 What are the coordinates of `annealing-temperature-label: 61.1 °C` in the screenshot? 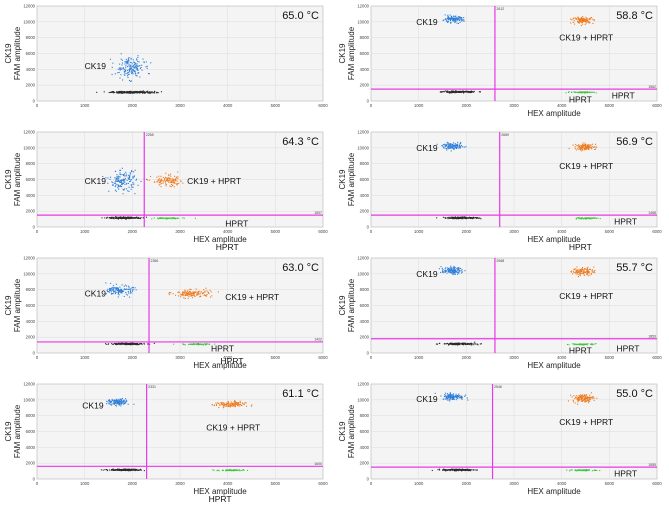 It's located at (300, 394).